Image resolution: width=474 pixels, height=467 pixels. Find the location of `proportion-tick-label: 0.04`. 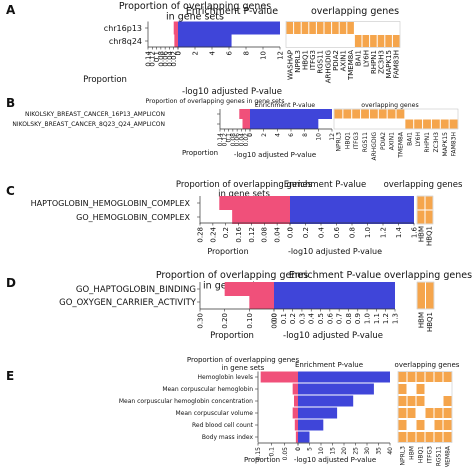

proportion-tick-label: 0.04 is located at coordinates (278, 234).